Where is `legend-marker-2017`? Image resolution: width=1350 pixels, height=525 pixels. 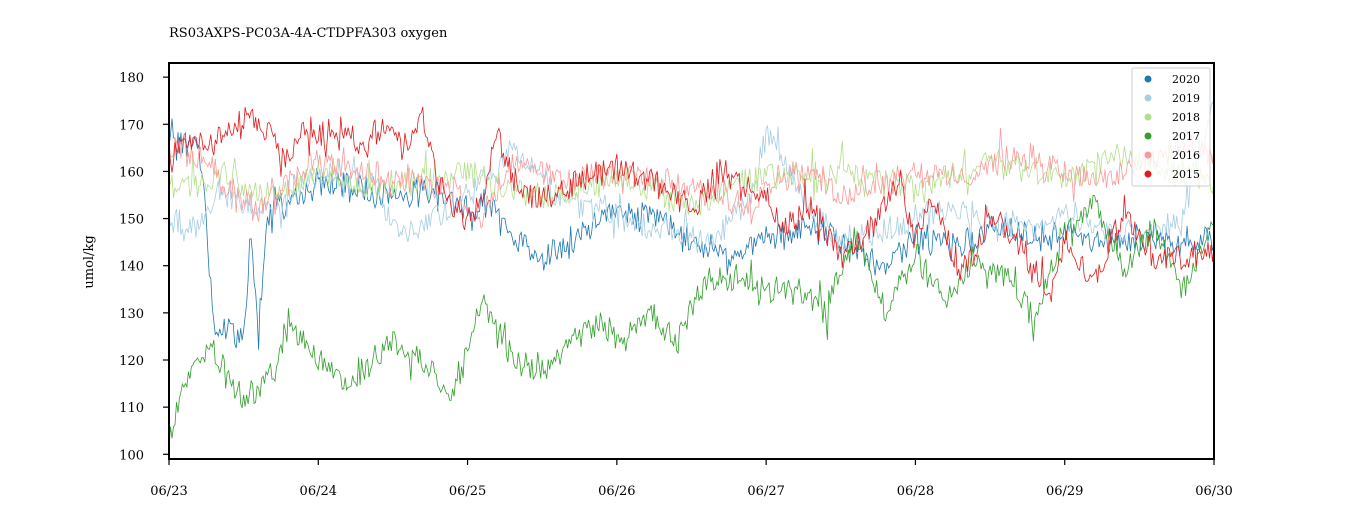
legend-marker-2017 is located at coordinates (1148, 136).